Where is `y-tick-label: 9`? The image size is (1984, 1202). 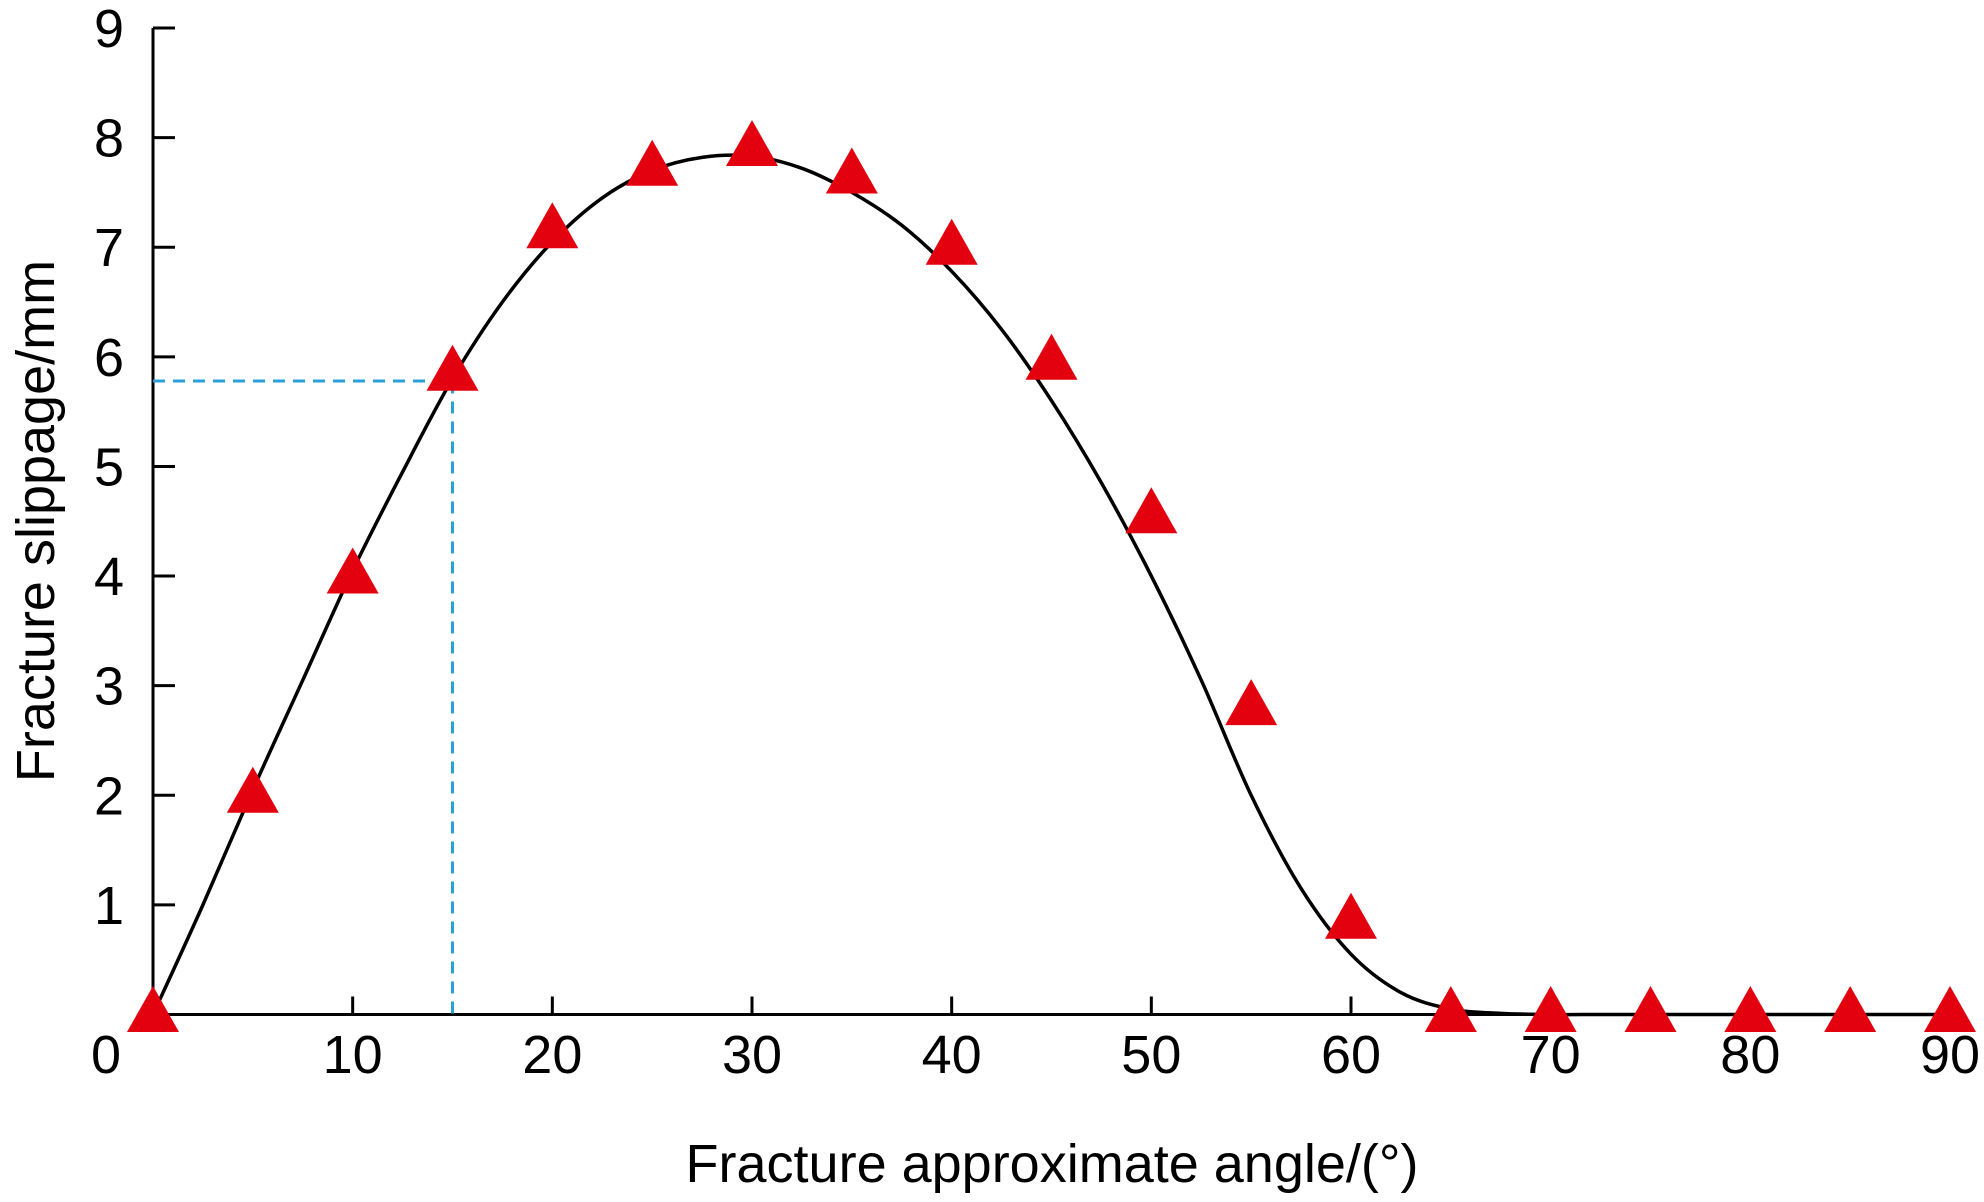
y-tick-label: 9 is located at coordinates (109, 29).